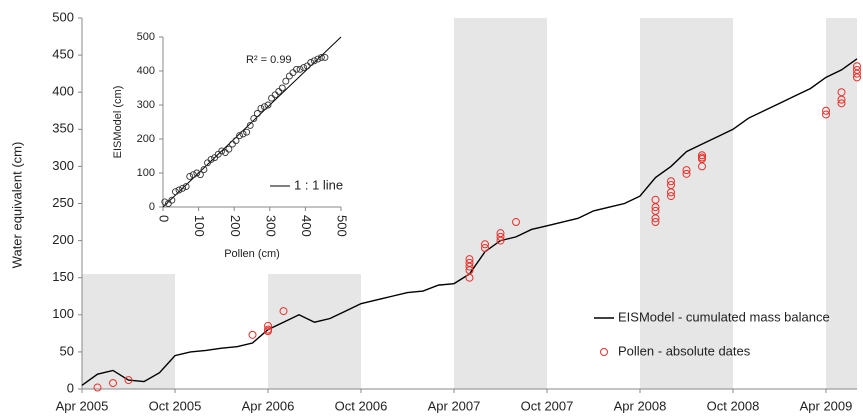 Image resolution: width=863 pixels, height=416 pixels. Describe the element at coordinates (164, 218) in the screenshot. I see `inset-x-tick-label: 0` at that location.